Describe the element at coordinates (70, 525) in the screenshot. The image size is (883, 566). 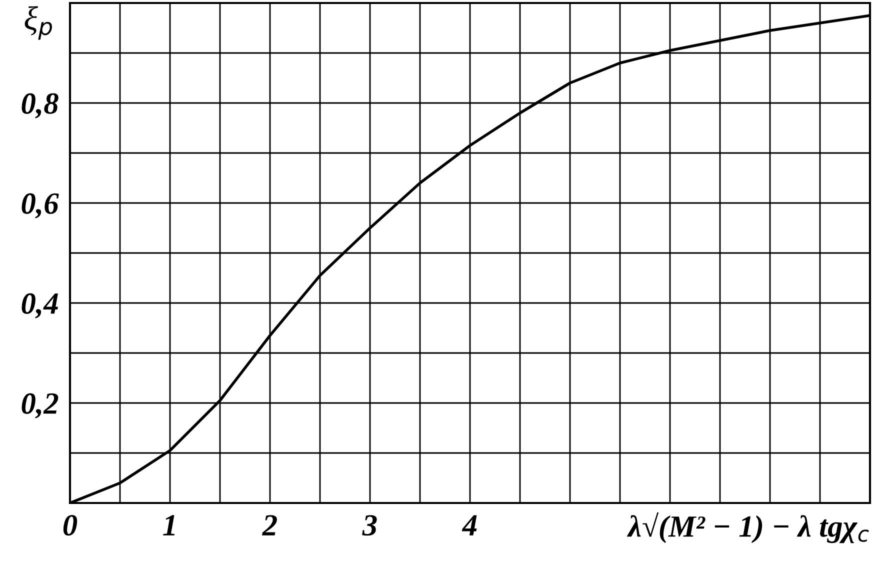
I see `x-tick-label: 0` at that location.